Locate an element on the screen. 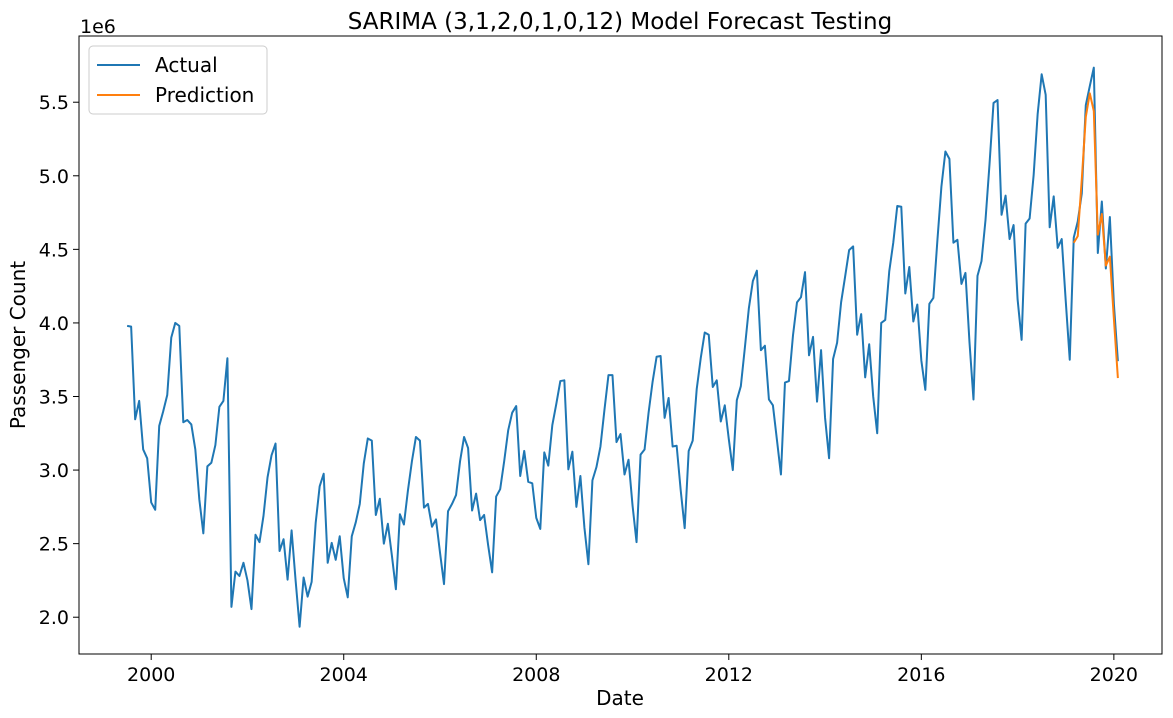 The width and height of the screenshot is (1173, 718). series-line-prediction is located at coordinates (1095, 235).